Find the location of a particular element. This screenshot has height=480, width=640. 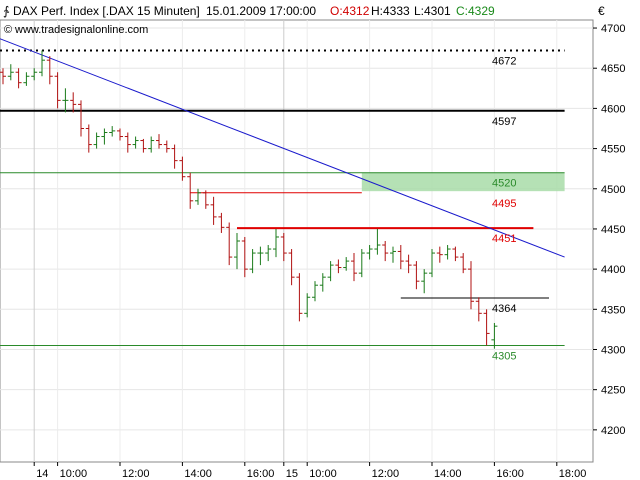

source-text: www.tradesignalonline.com is located at coordinates (81, 30).